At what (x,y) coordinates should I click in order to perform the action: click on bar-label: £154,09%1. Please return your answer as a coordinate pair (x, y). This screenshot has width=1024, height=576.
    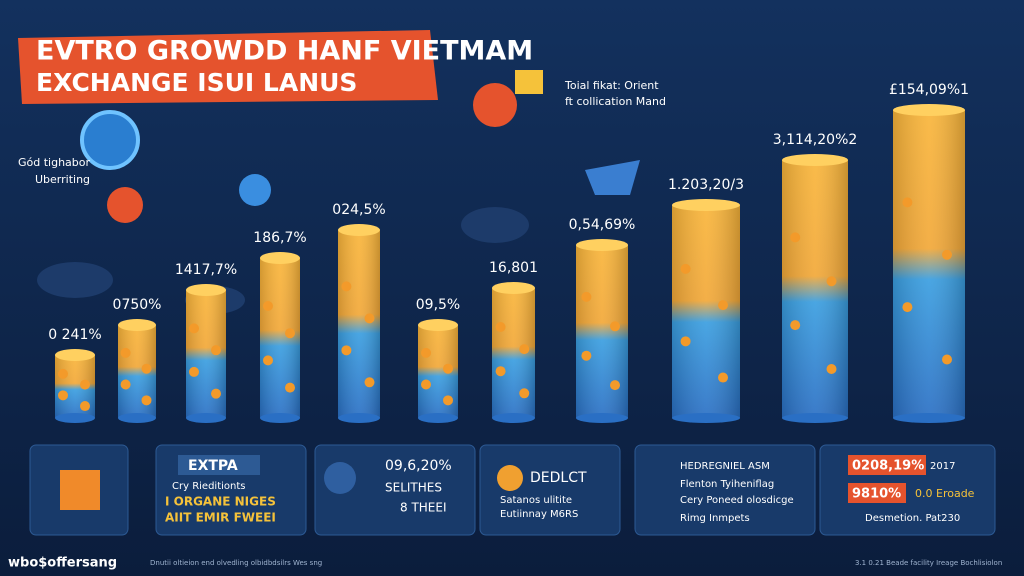
    Looking at the image, I should click on (929, 90).